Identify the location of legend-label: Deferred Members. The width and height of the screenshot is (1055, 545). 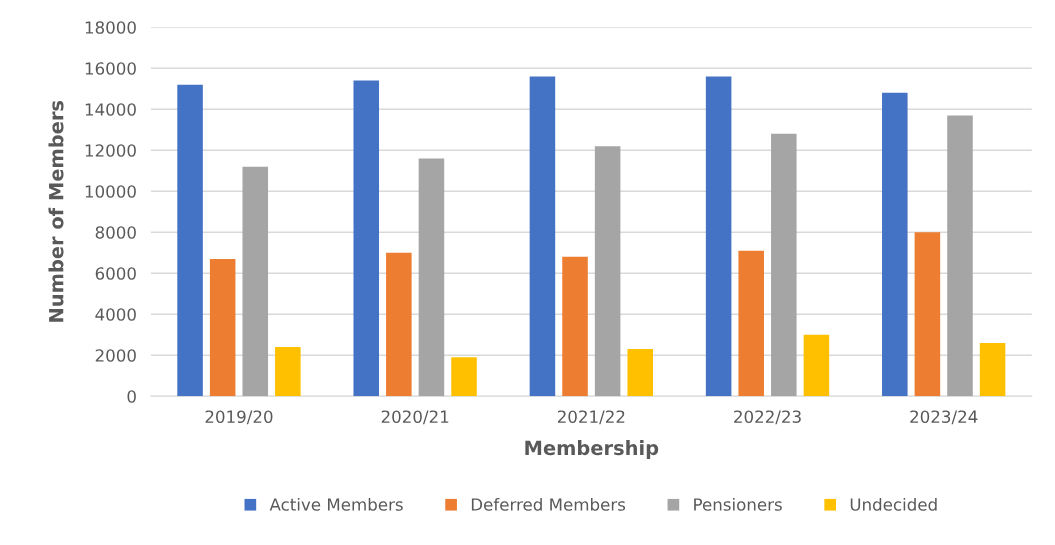
(548, 504).